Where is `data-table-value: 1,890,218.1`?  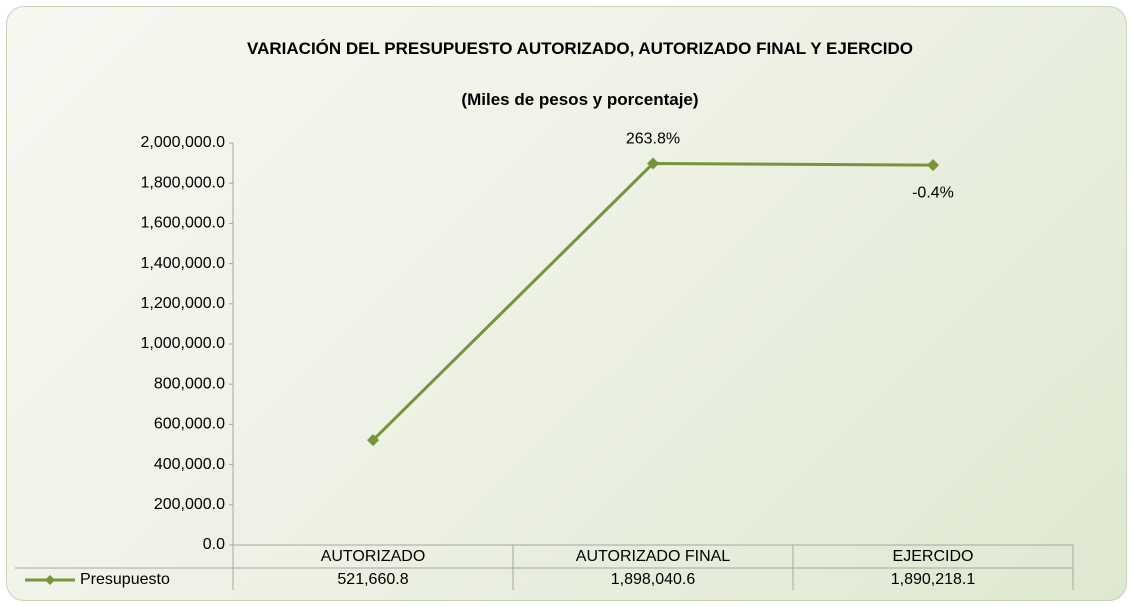 data-table-value: 1,890,218.1 is located at coordinates (933, 579).